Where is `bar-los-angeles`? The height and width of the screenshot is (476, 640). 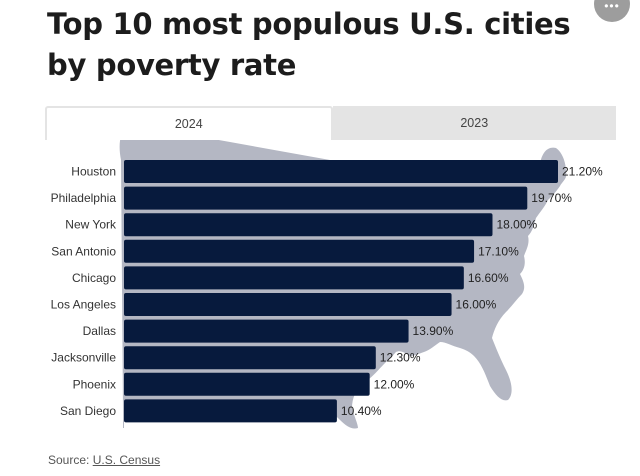 bar-los-angeles is located at coordinates (288, 304).